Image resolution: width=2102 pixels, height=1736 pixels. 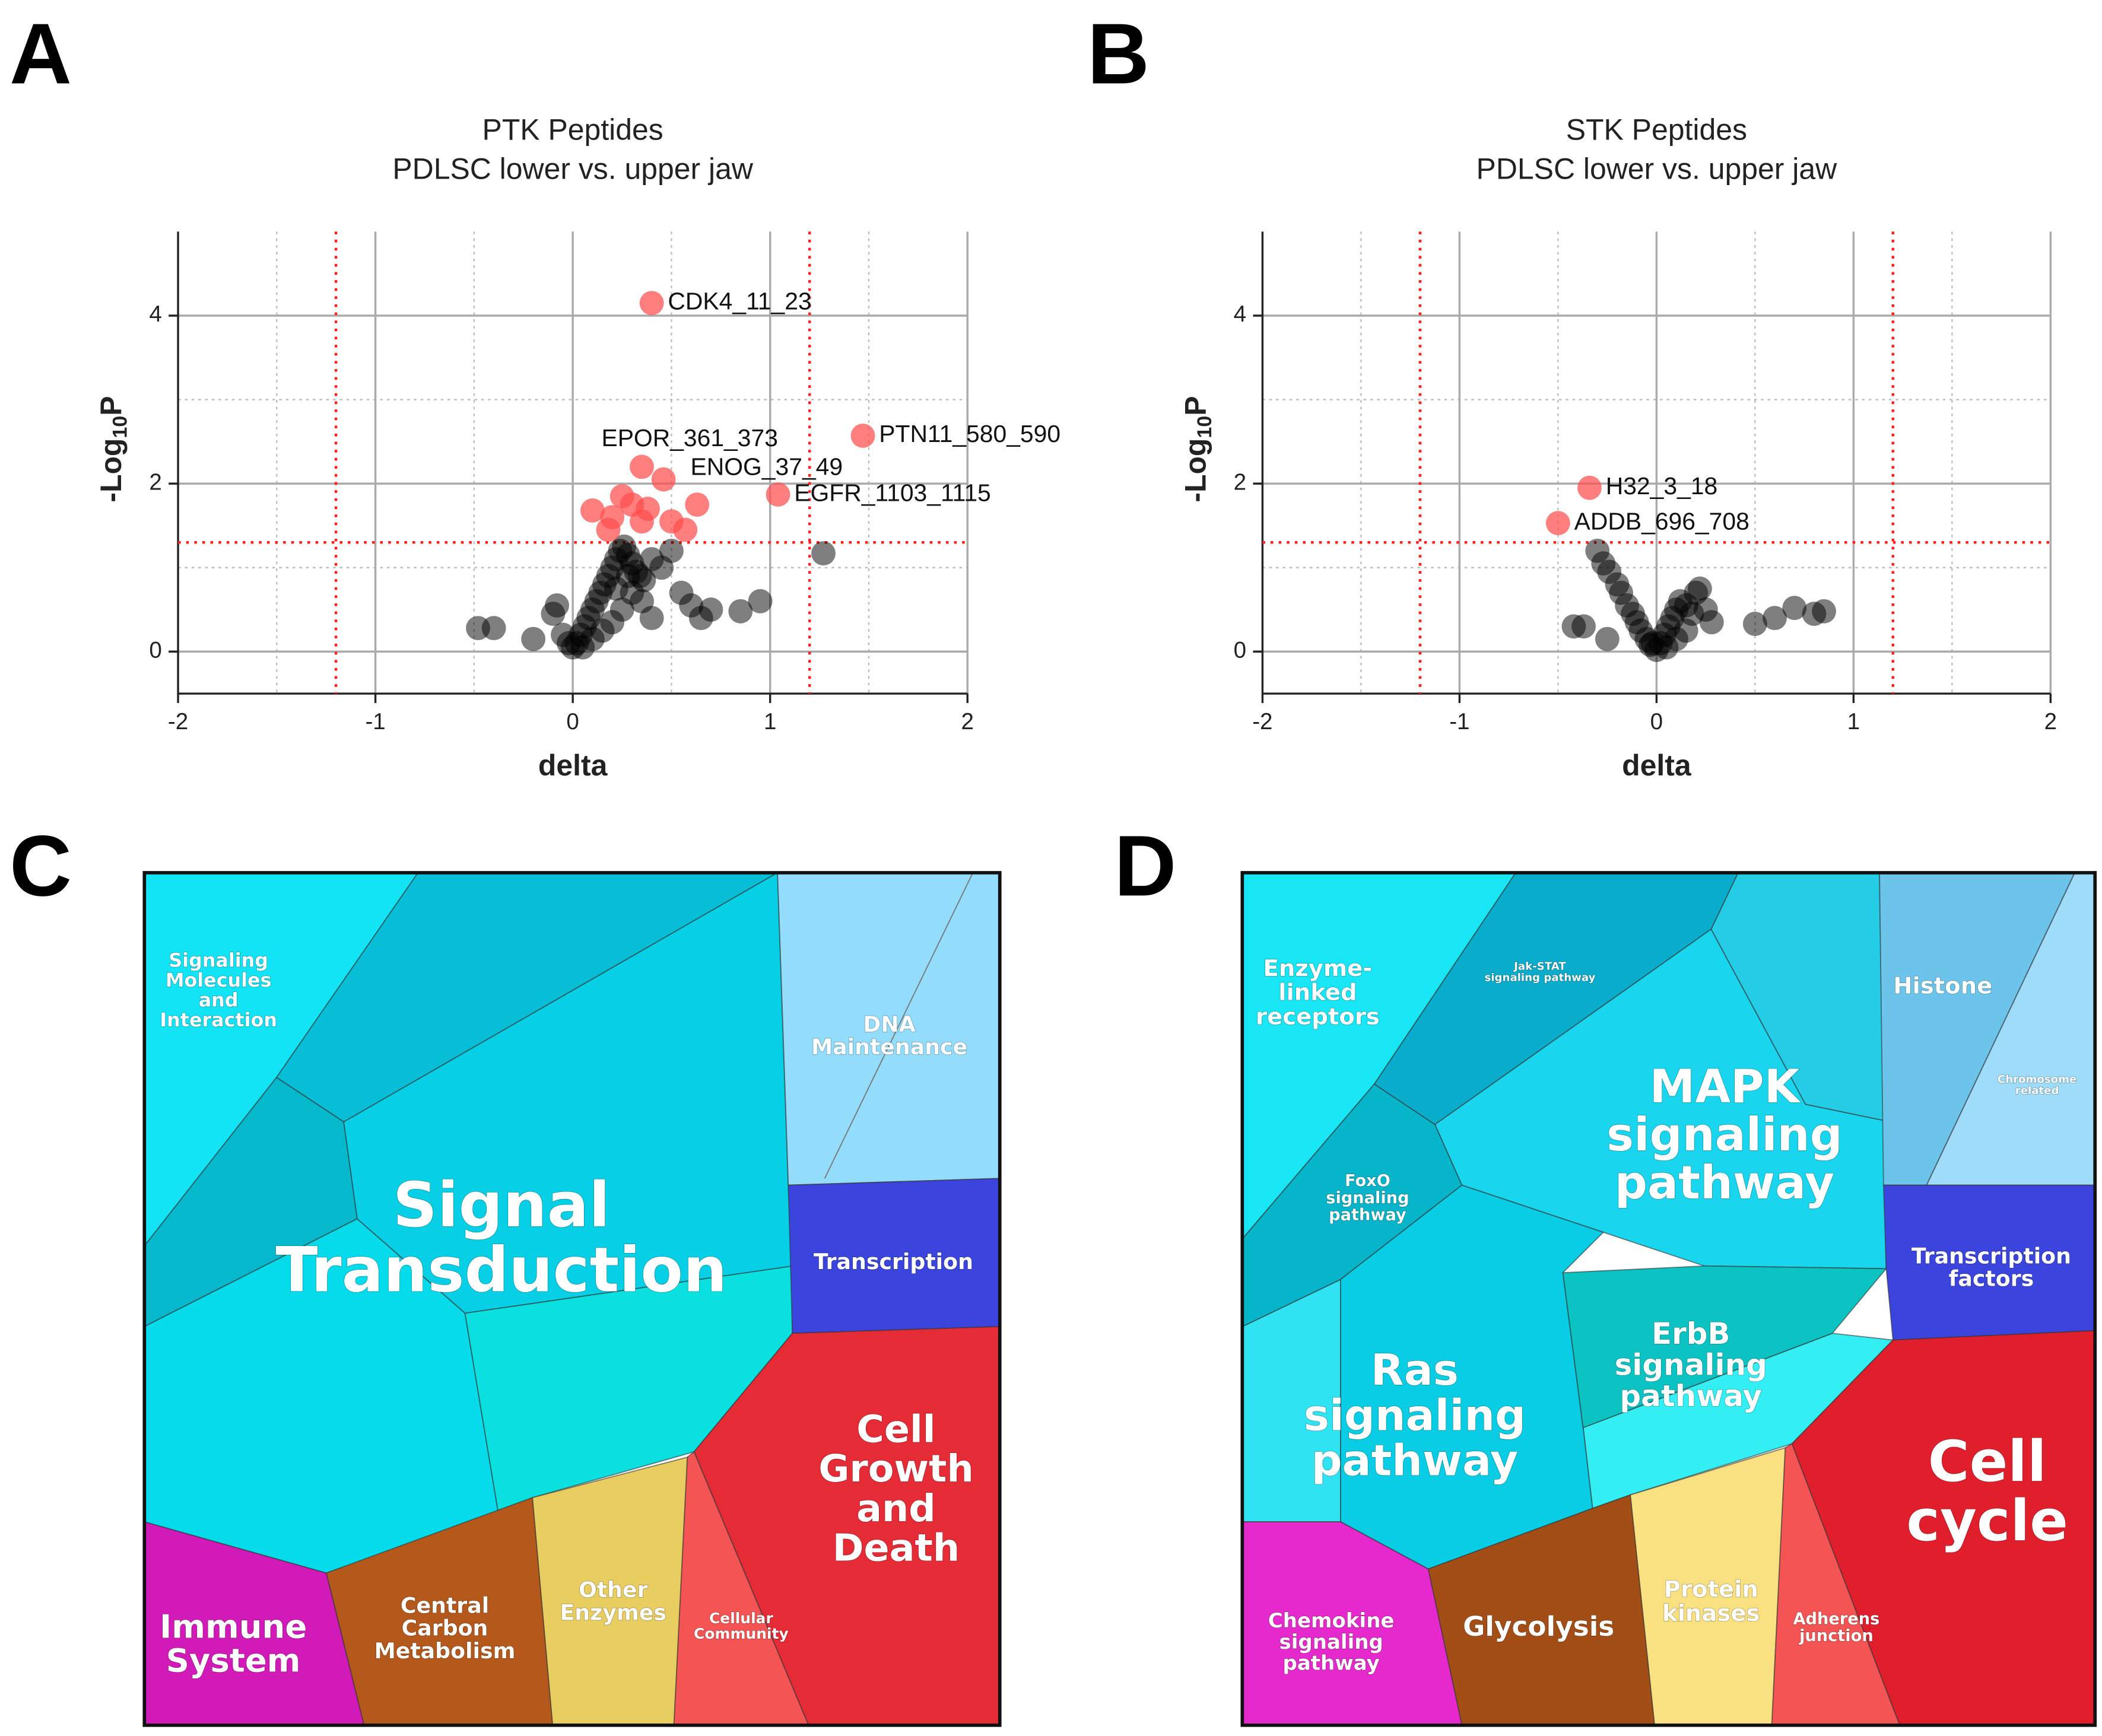 What do you see at coordinates (40, 53) in the screenshot?
I see `panel-letter: A` at bounding box center [40, 53].